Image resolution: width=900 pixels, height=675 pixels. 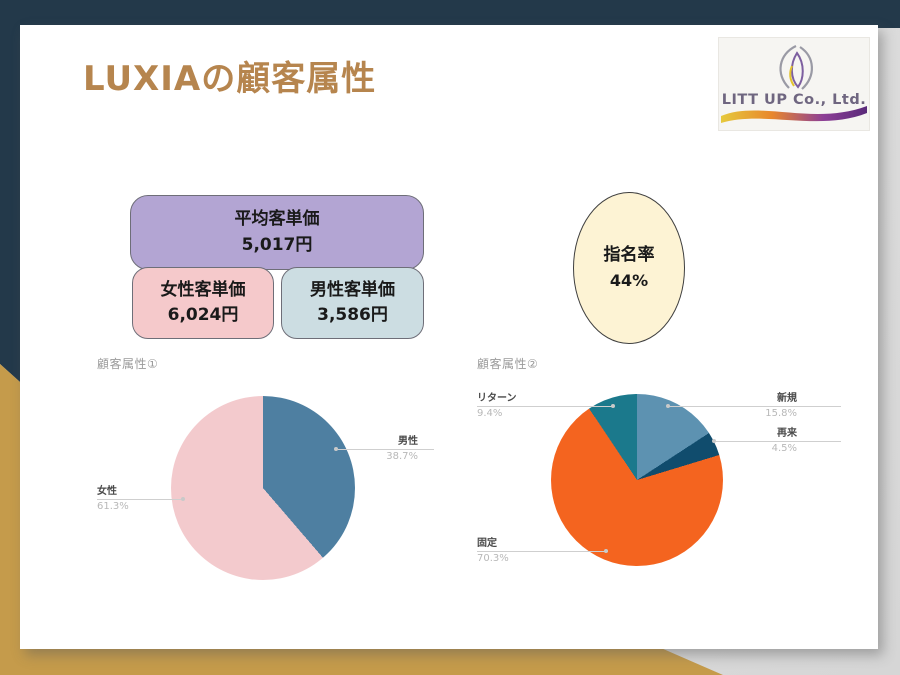 I want to click on logo-company-name: LITT UP Co., Ltd., so click(x=794, y=100).